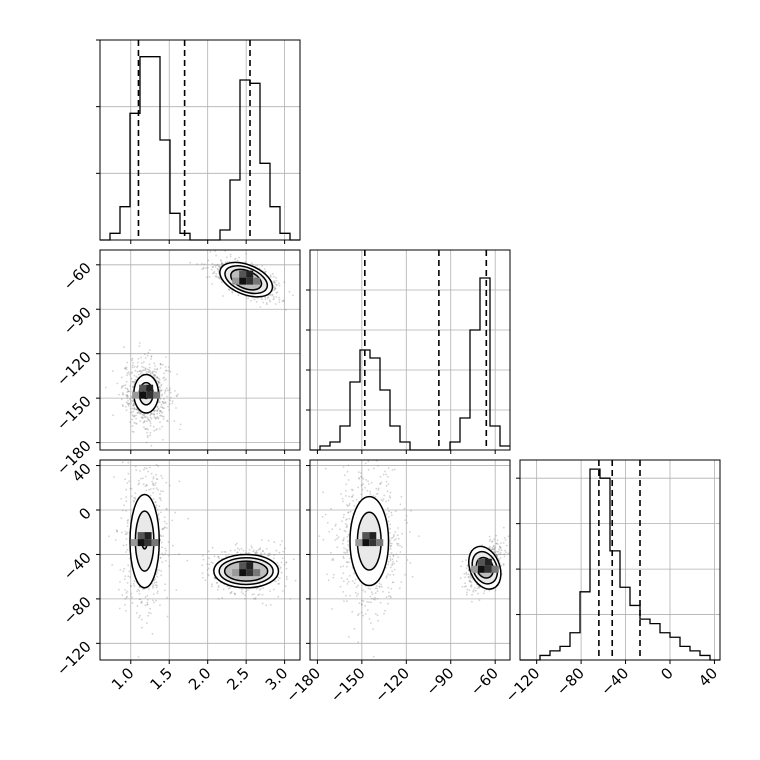  Describe the element at coordinates (523, 685) in the screenshot. I see `x-tick-label: −120` at that location.